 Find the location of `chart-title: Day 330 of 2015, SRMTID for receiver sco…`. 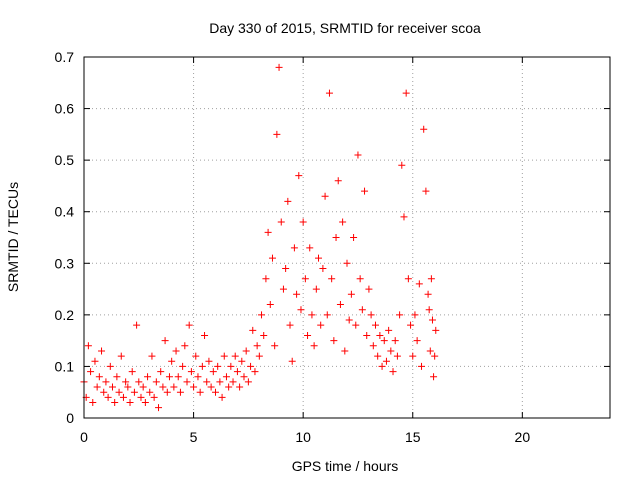

chart-title: Day 330 of 2015, SRMTID for receiver sco… is located at coordinates (345, 28).